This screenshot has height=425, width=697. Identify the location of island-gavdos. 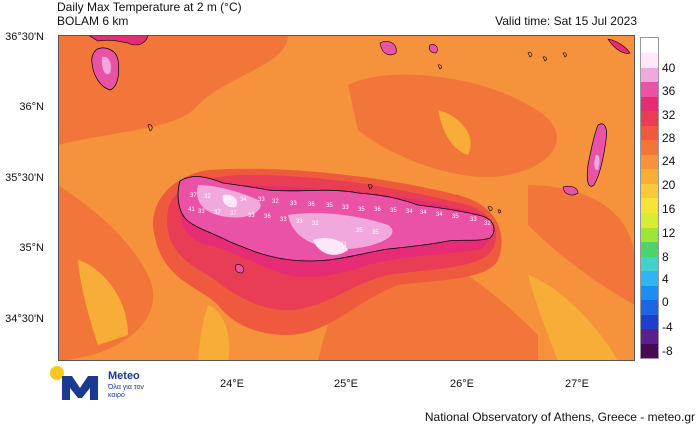
(239, 269).